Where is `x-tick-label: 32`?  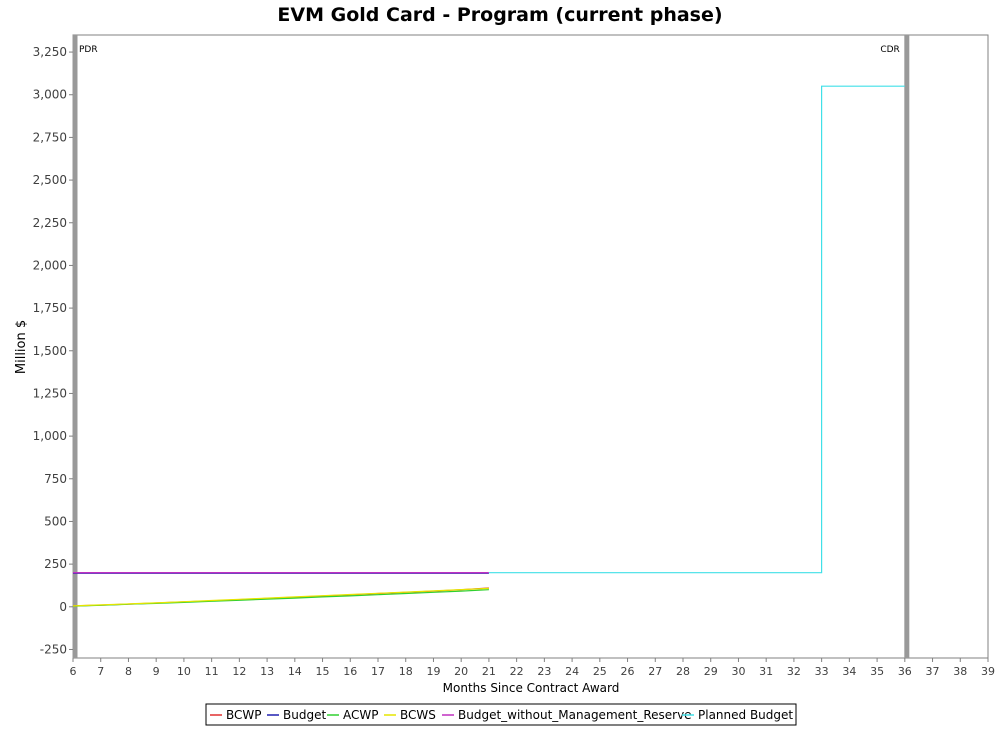 x-tick-label: 32 is located at coordinates (794, 671).